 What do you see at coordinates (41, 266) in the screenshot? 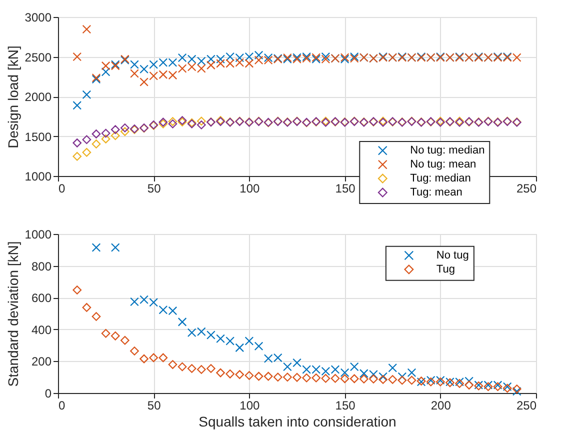
I see `y-tick-label: 800` at bounding box center [41, 266].